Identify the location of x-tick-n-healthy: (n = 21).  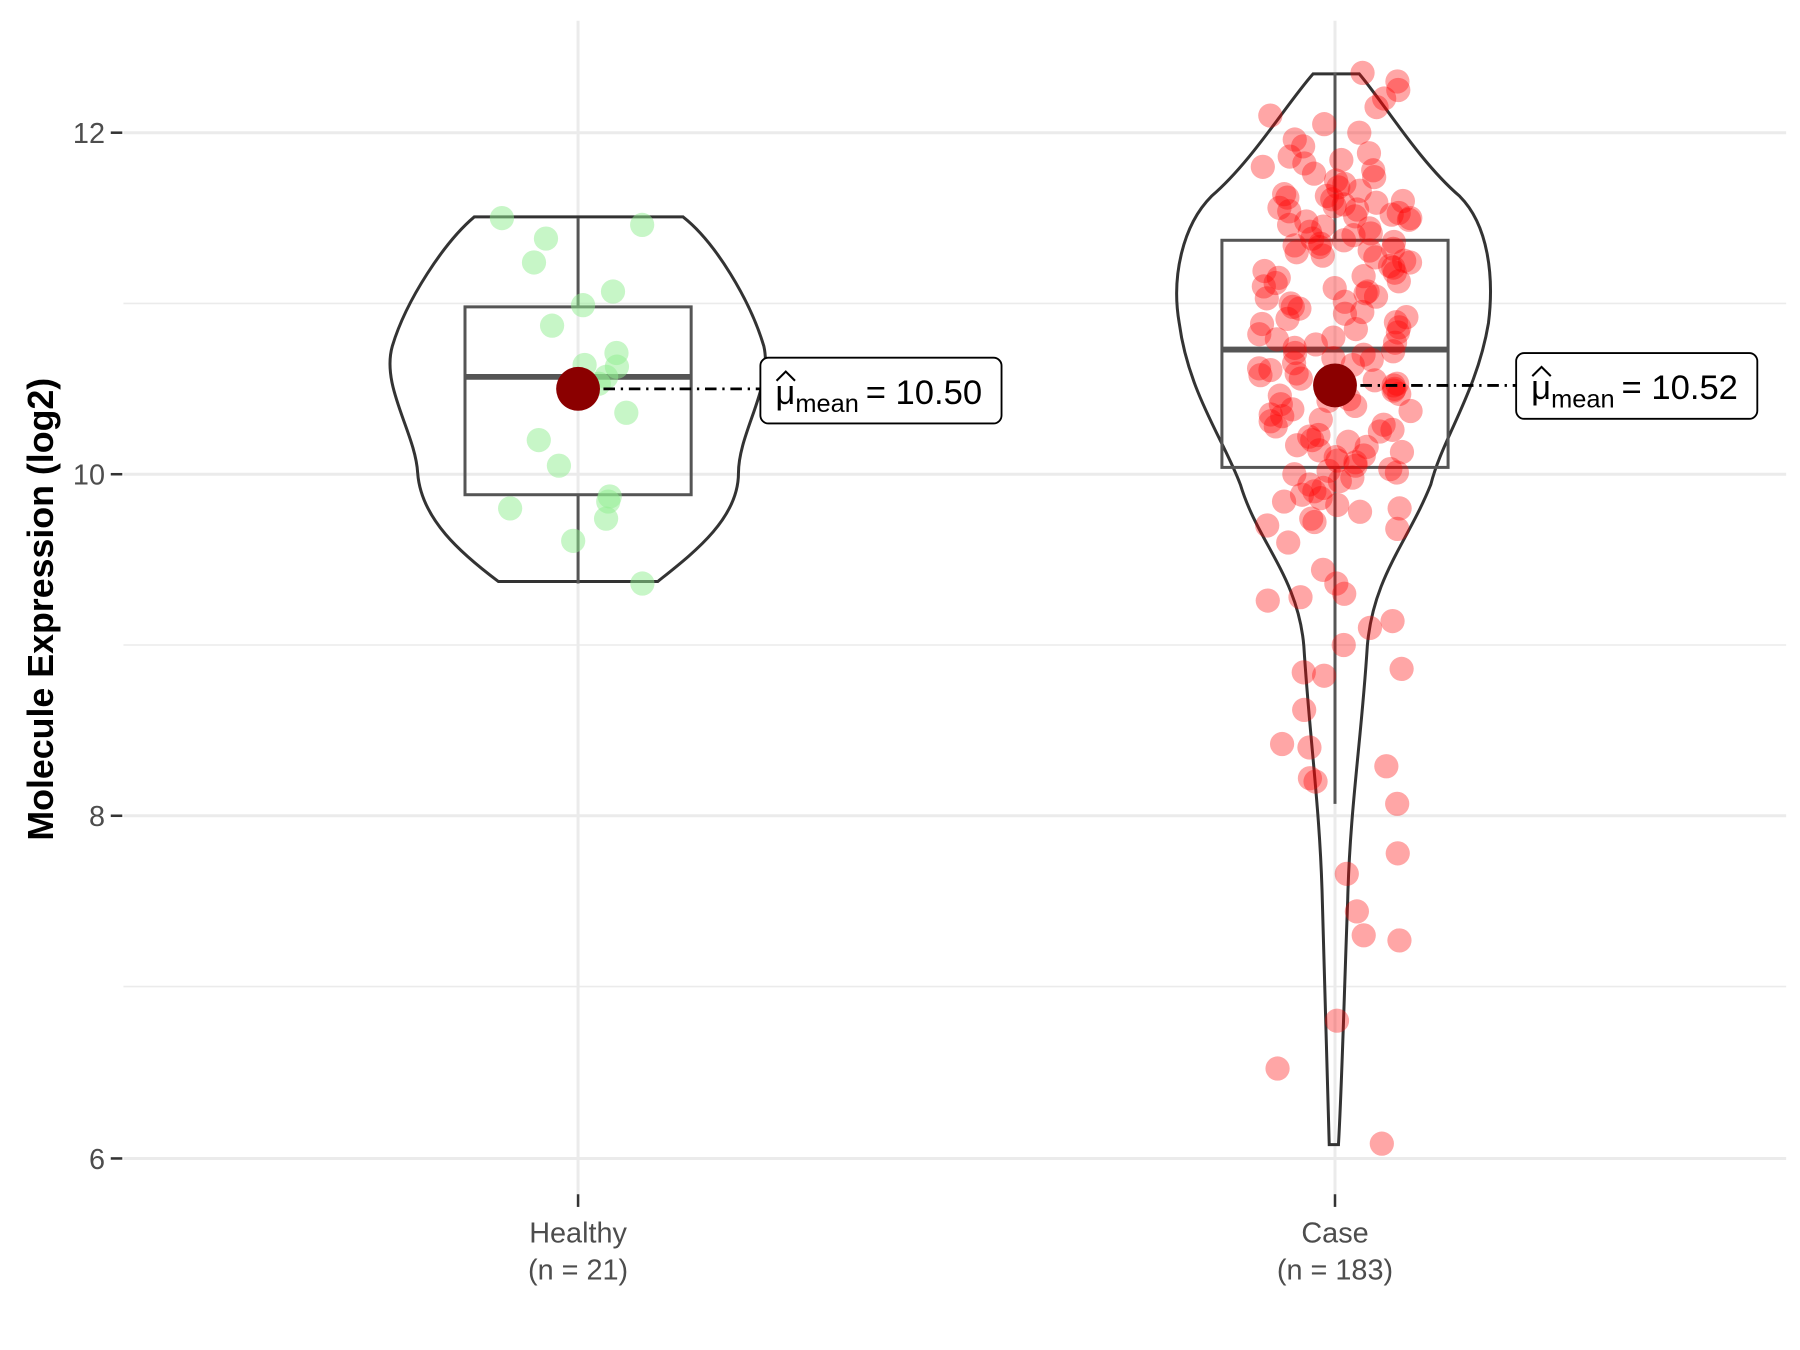
(578, 1271).